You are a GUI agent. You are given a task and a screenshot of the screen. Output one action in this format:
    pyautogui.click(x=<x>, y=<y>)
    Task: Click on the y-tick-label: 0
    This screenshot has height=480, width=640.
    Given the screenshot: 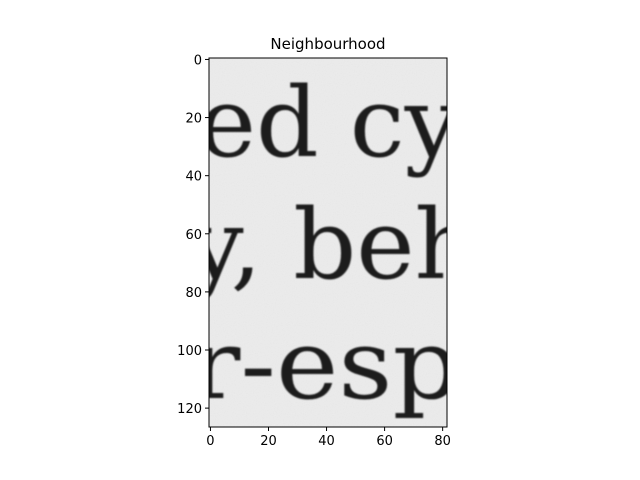 What is the action you would take?
    pyautogui.click(x=198, y=60)
    